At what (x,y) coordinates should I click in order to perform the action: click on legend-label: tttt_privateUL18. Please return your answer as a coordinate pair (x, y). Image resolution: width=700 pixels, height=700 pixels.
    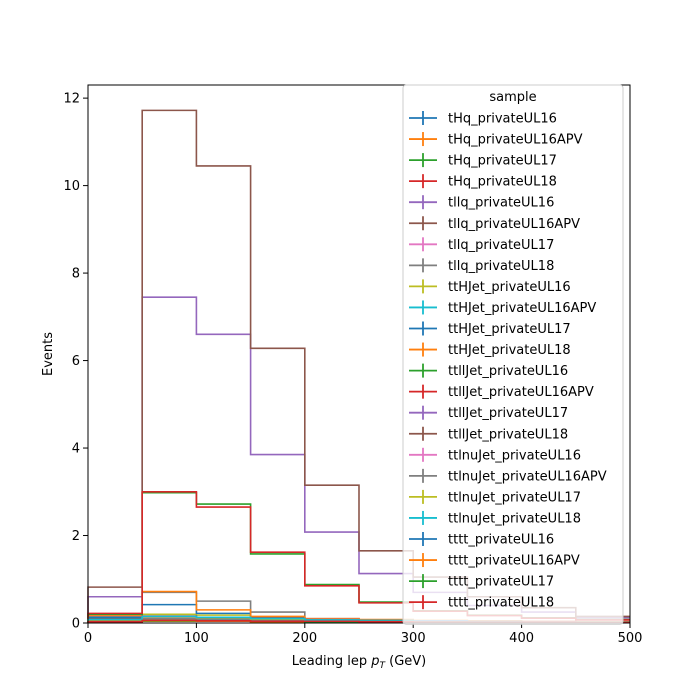
    Looking at the image, I should click on (501, 603).